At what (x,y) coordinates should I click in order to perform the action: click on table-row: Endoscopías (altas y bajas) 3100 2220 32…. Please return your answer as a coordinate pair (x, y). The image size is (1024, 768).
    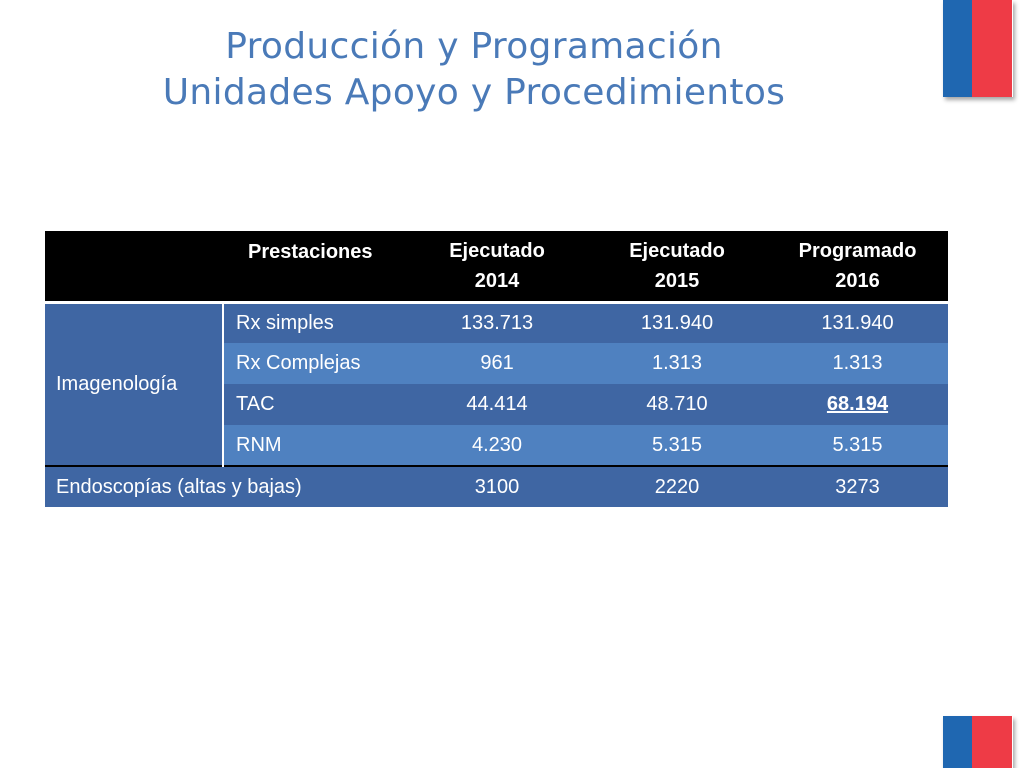
    Looking at the image, I should click on (497, 486).